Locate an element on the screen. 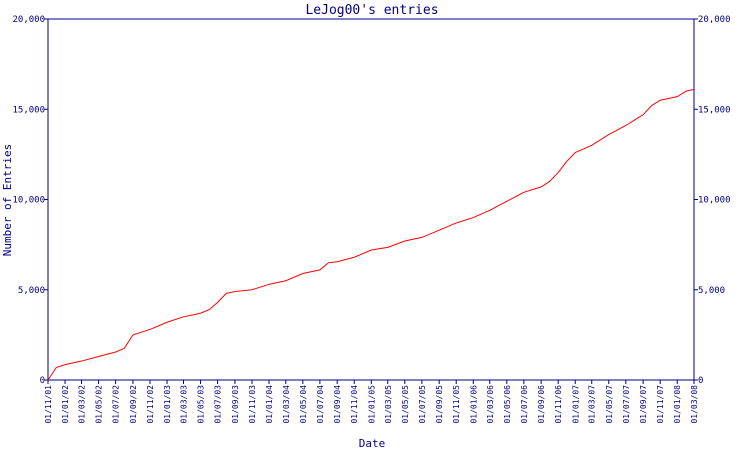  x-tick-label: 01/07/03 is located at coordinates (218, 404).